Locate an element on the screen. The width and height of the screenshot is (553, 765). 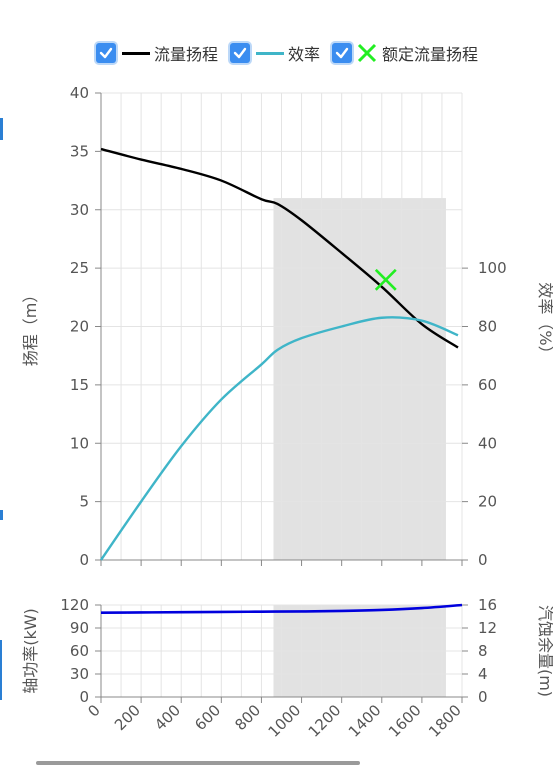
legend-label: 额定流量扬程 is located at coordinates (430, 54).